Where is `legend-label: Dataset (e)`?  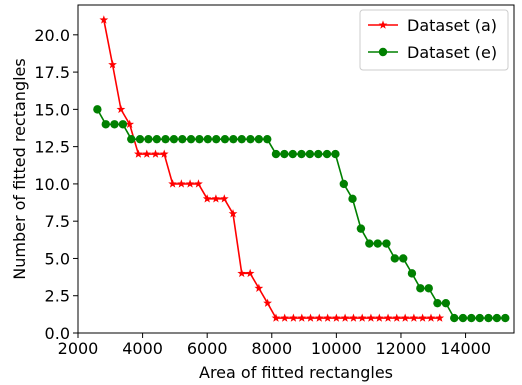 legend-label: Dataset (e) is located at coordinates (452, 52).